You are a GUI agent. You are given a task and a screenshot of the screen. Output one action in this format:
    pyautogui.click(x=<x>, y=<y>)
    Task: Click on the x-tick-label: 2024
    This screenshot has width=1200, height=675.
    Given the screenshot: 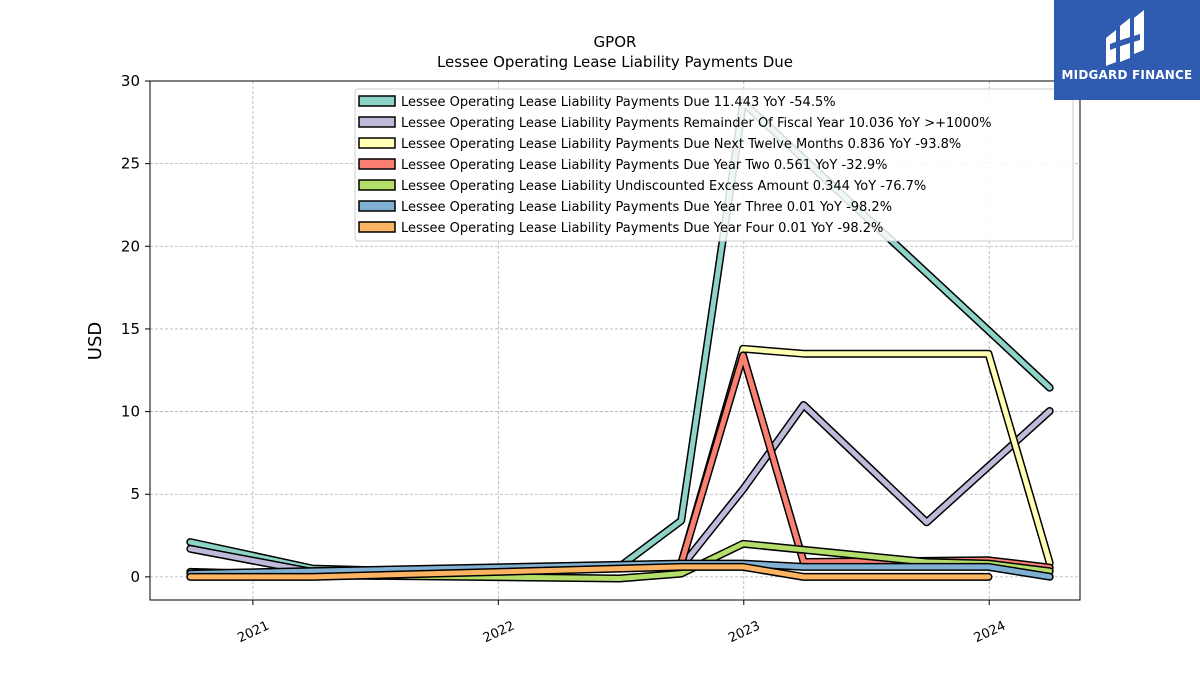 What is the action you would take?
    pyautogui.click(x=990, y=633)
    